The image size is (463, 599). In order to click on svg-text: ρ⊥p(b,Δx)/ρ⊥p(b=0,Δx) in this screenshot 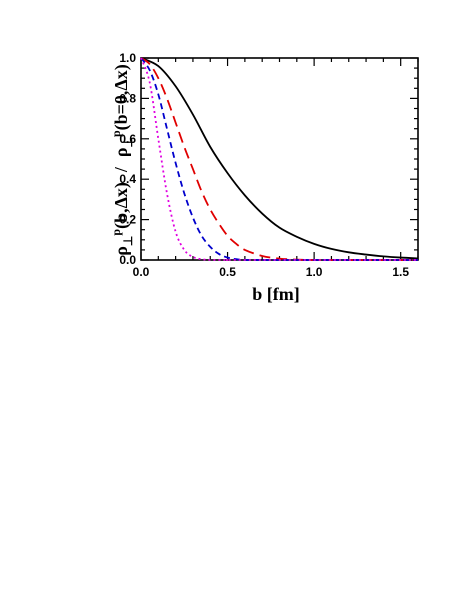, I will do `click(122, 159)`.